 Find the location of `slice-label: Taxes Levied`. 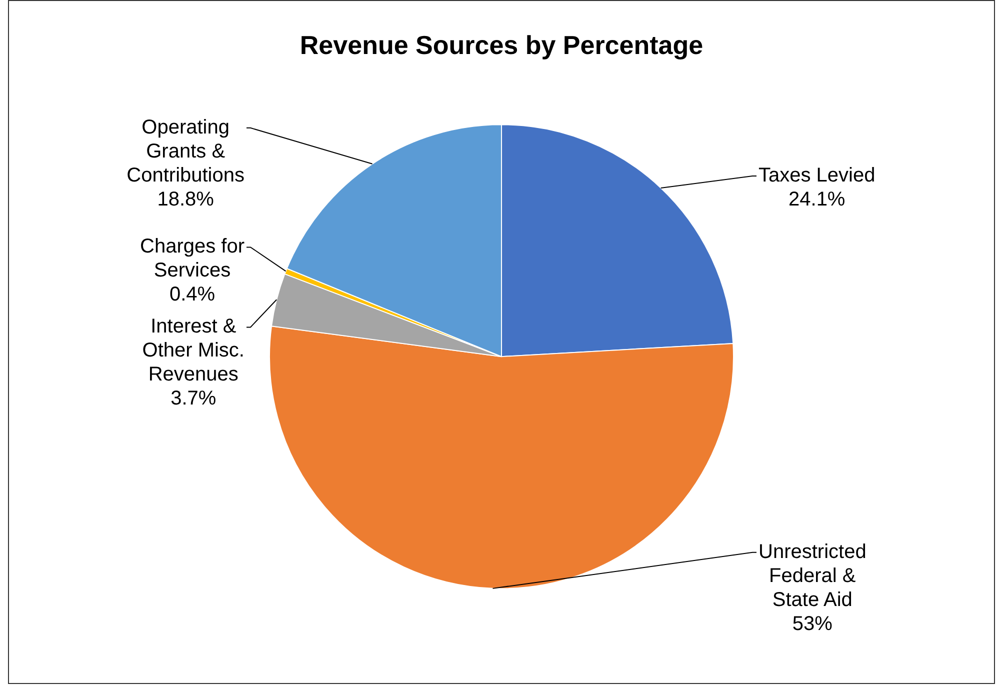

slice-label: Taxes Levied is located at coordinates (817, 175).